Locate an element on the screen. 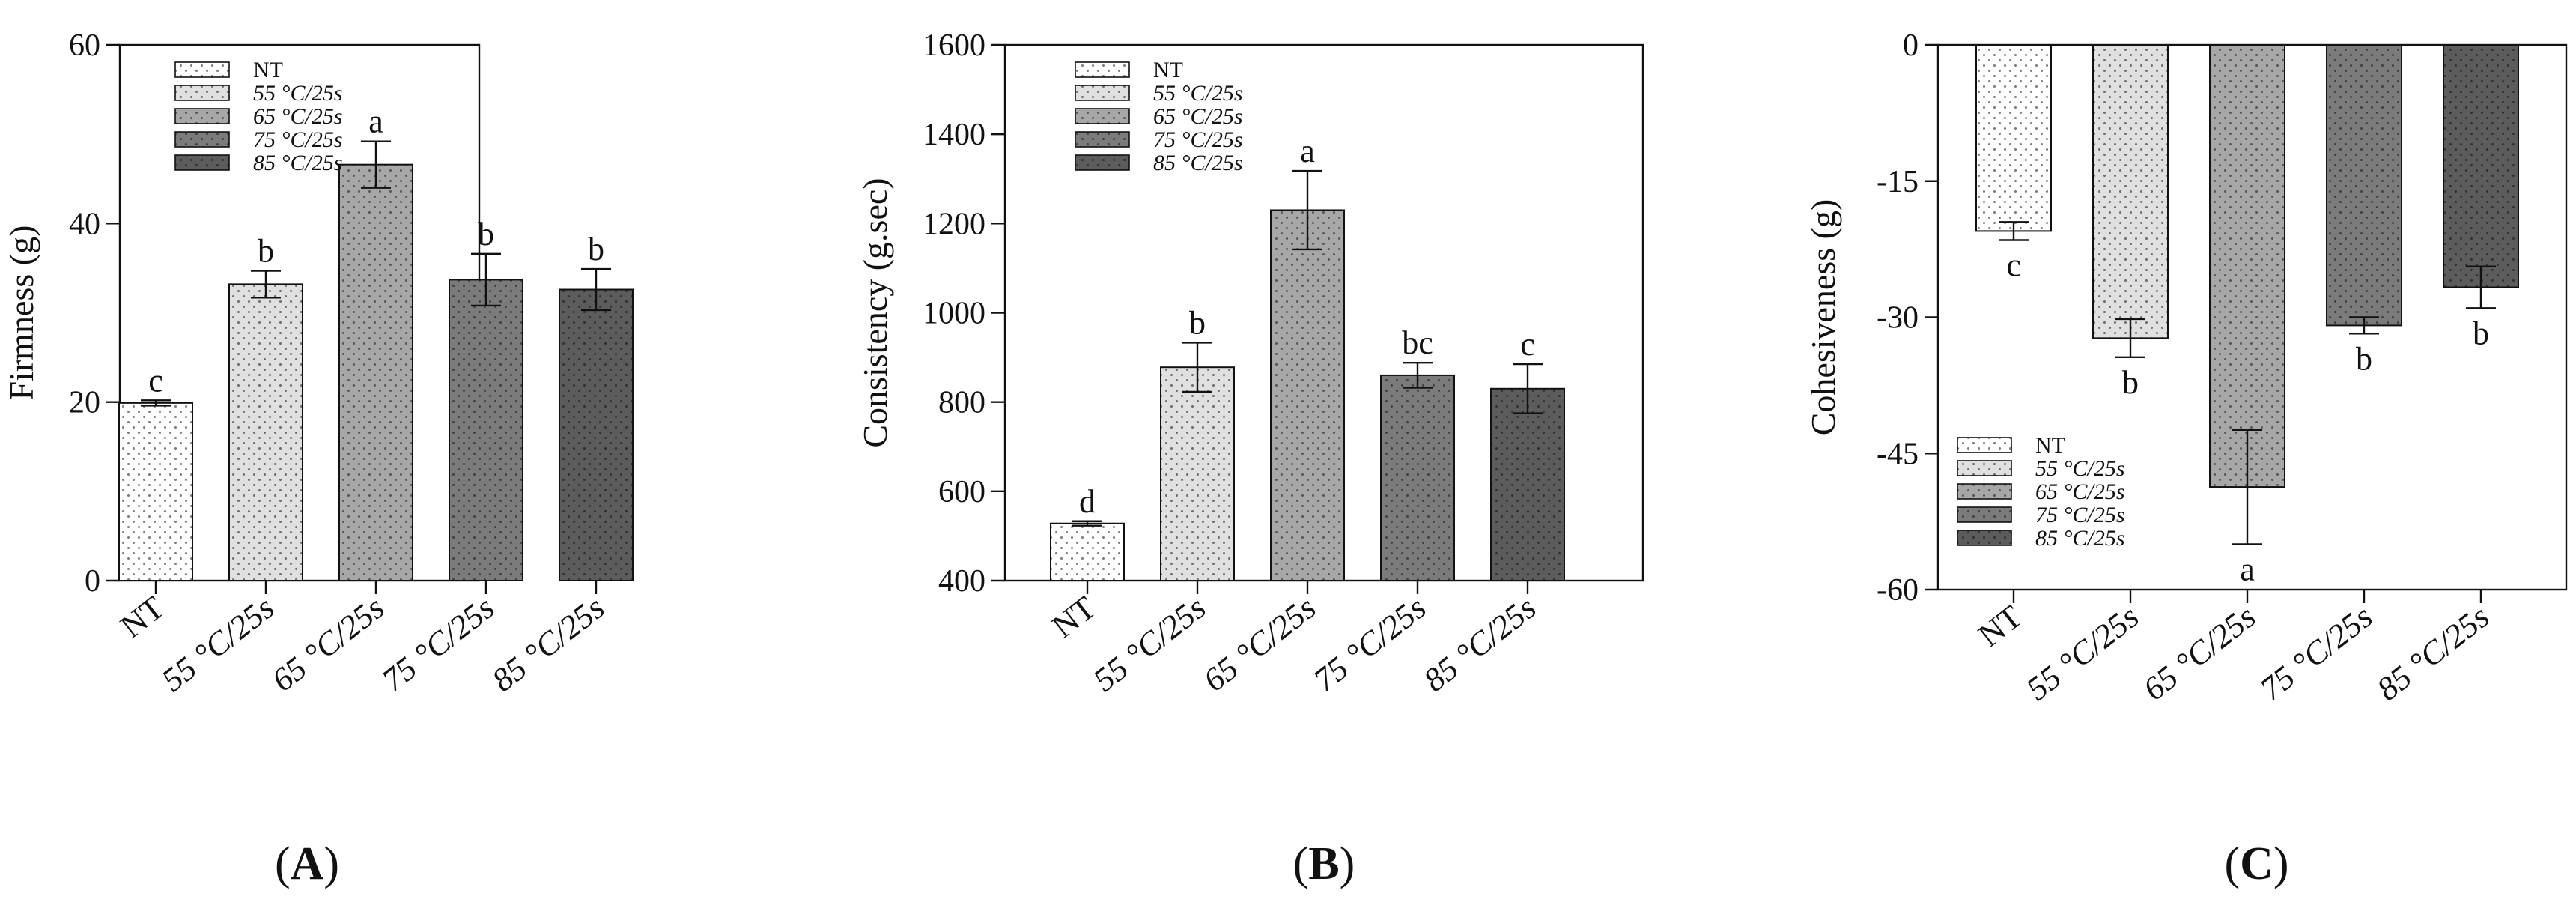 The image size is (2576, 905). y-tick-label: 1600 is located at coordinates (954, 46).